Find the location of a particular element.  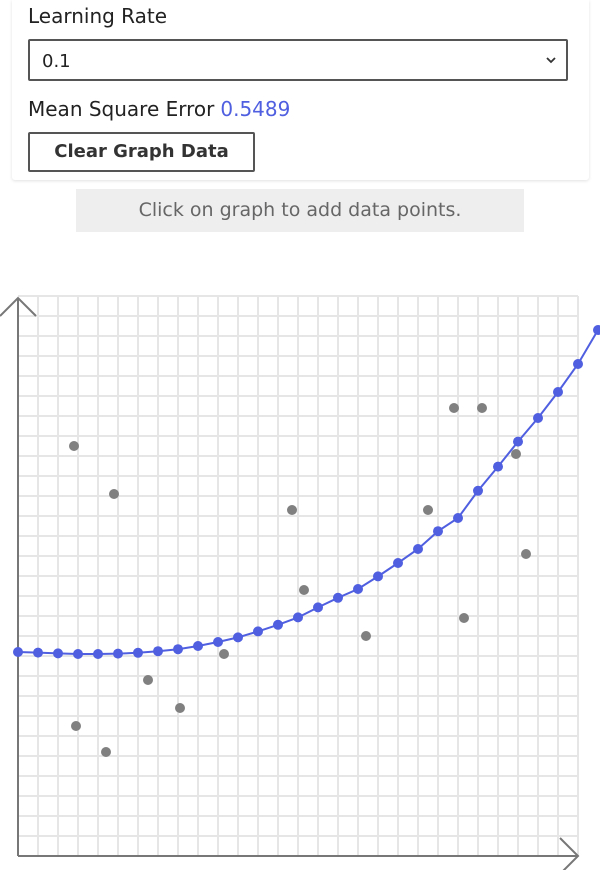

learning-rate-select: 0.1 is located at coordinates (298, 60).